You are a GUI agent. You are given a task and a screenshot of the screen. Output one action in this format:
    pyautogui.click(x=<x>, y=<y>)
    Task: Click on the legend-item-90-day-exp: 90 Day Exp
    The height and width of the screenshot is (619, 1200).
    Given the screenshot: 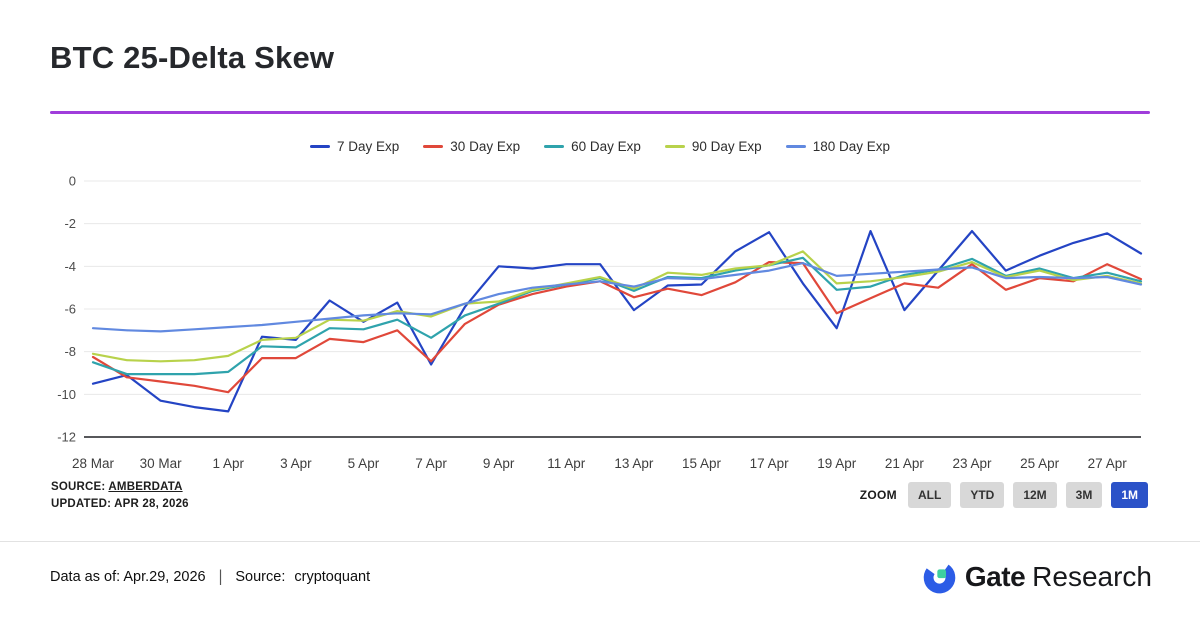 What is the action you would take?
    pyautogui.click(x=713, y=146)
    